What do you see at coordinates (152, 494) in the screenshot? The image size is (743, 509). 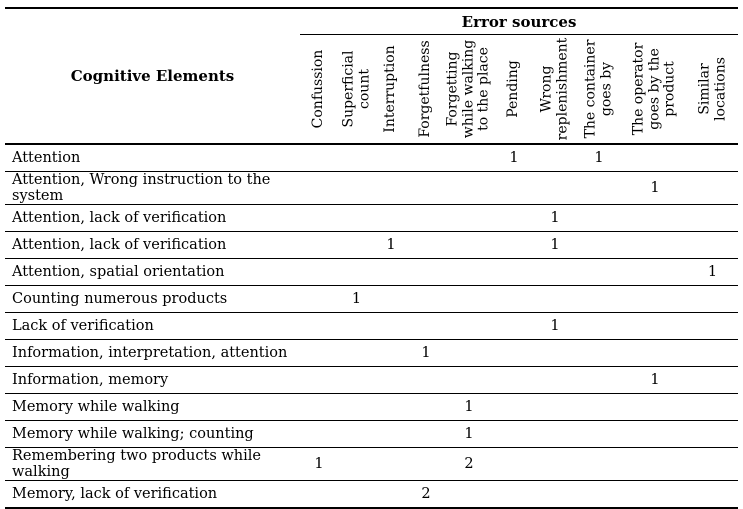 I see `cognitive-element-label: Memory, lack of verification` at bounding box center [152, 494].